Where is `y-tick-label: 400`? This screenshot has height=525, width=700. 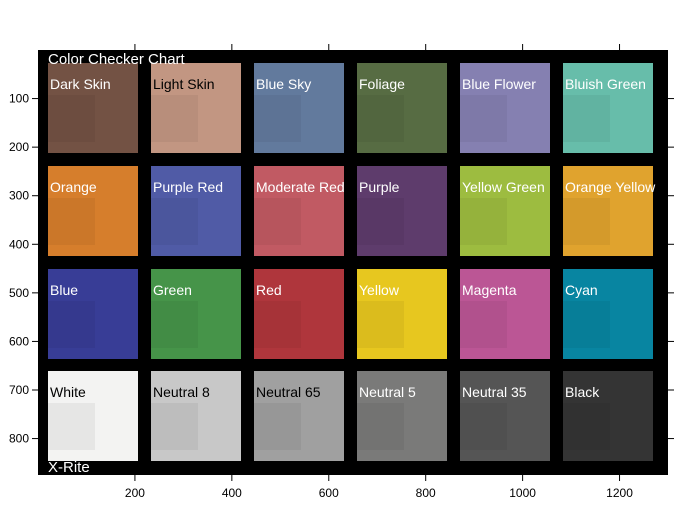 y-tick-label: 400 is located at coordinates (19, 244).